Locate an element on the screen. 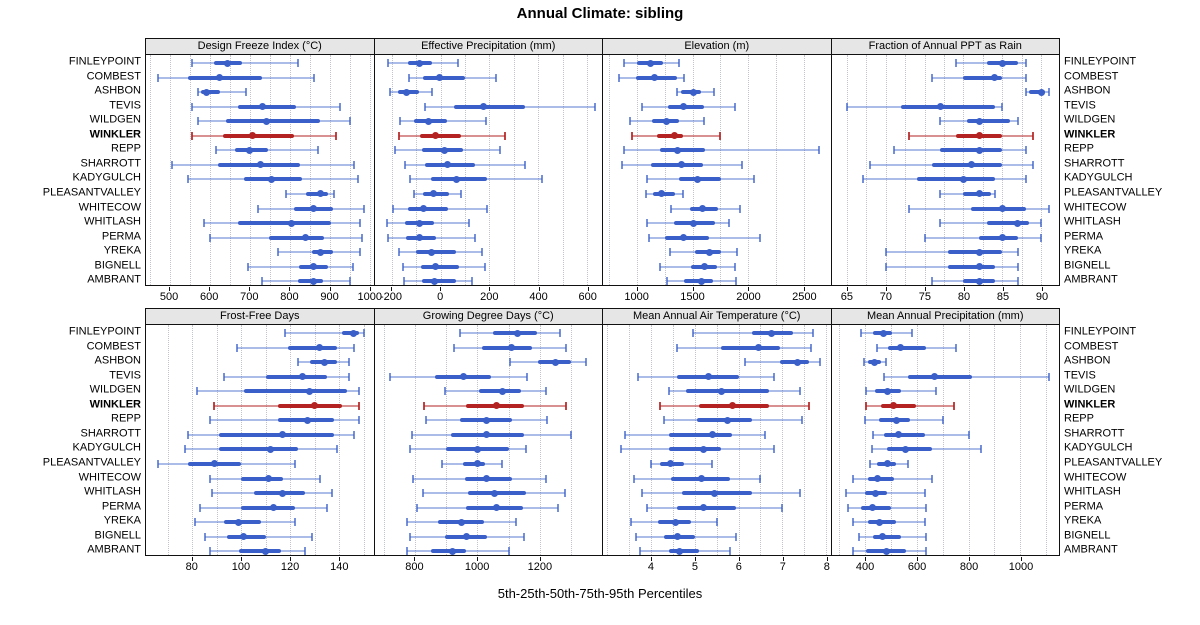  median-dot-COMBEST is located at coordinates (654, 78).